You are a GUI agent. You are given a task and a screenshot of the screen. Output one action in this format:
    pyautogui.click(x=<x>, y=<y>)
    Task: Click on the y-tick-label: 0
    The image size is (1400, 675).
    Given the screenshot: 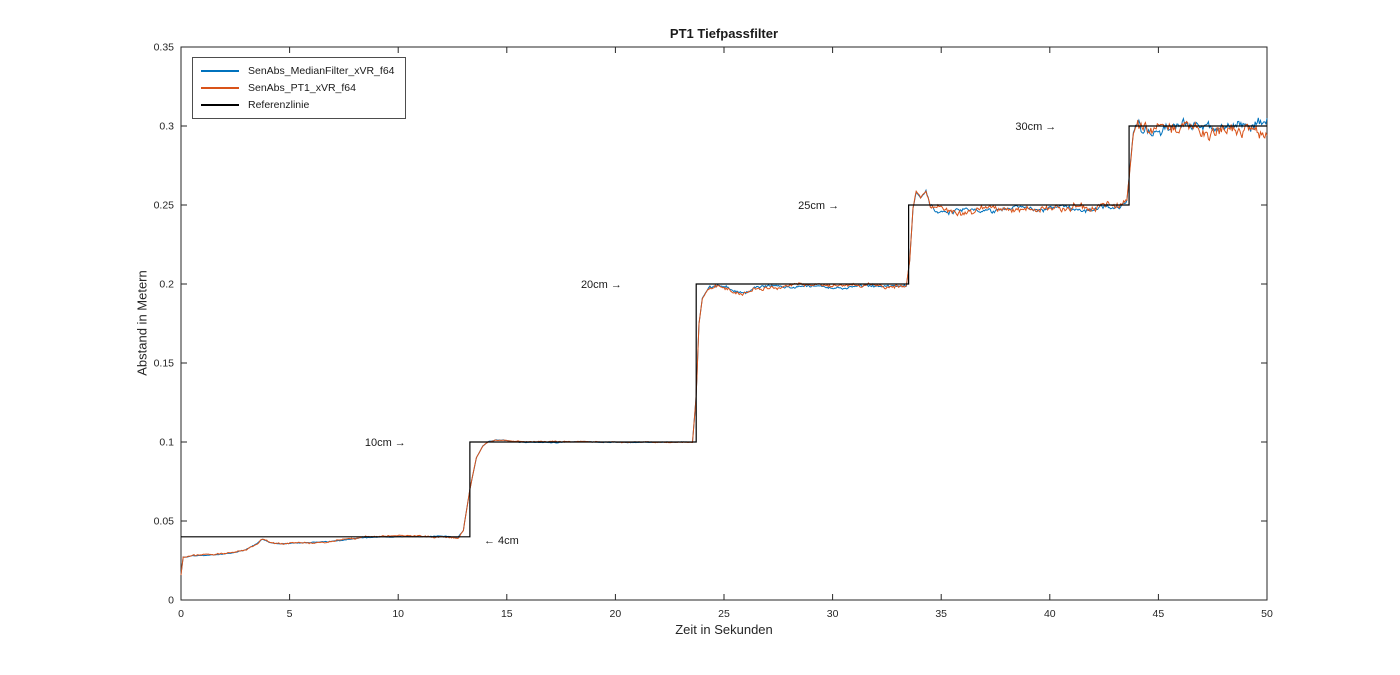 What is the action you would take?
    pyautogui.click(x=171, y=601)
    